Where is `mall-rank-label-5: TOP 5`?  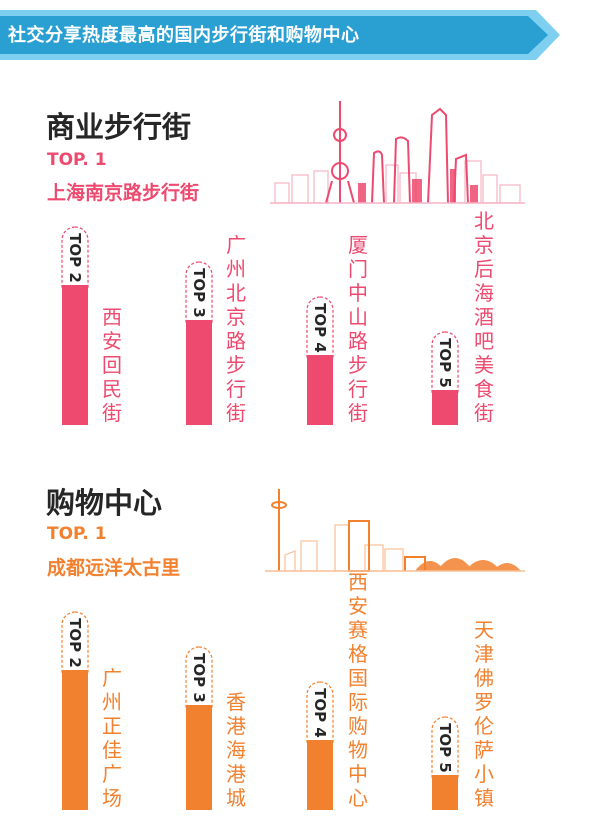
mall-rank-label-5: TOP 5 is located at coordinates (445, 748).